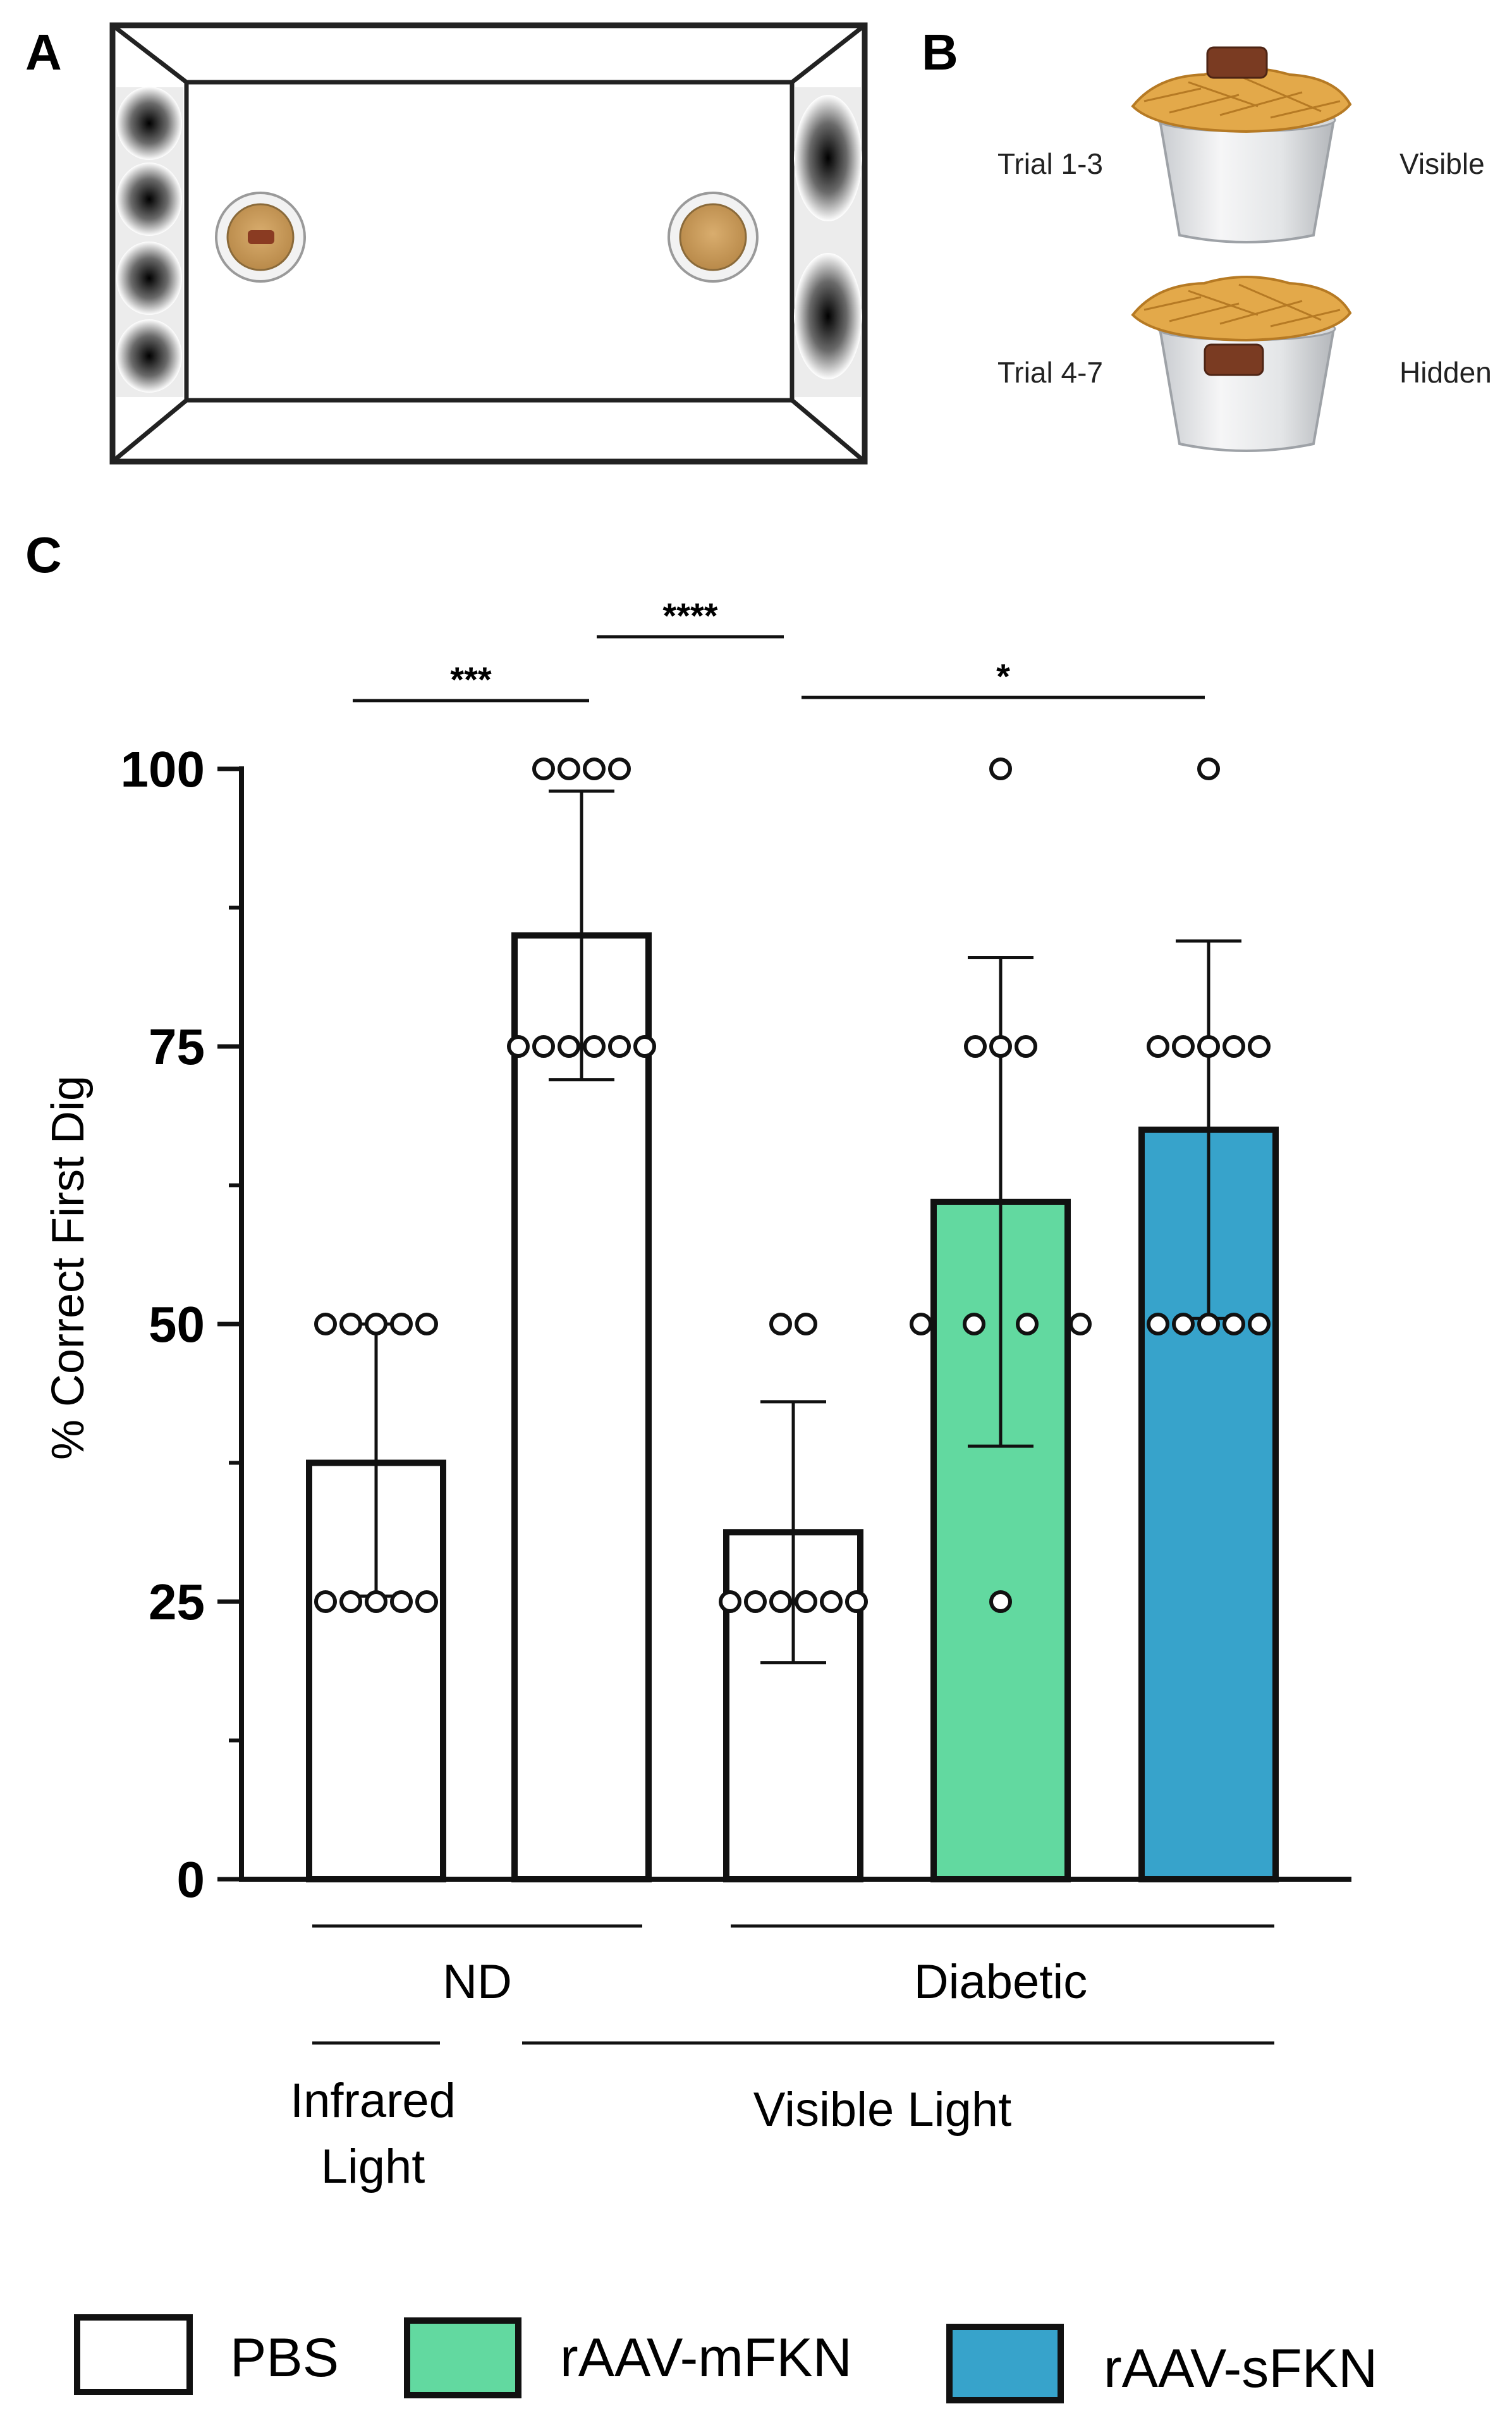  Describe the element at coordinates (828, 242) in the screenshot. I see `right-cue-panel` at that location.